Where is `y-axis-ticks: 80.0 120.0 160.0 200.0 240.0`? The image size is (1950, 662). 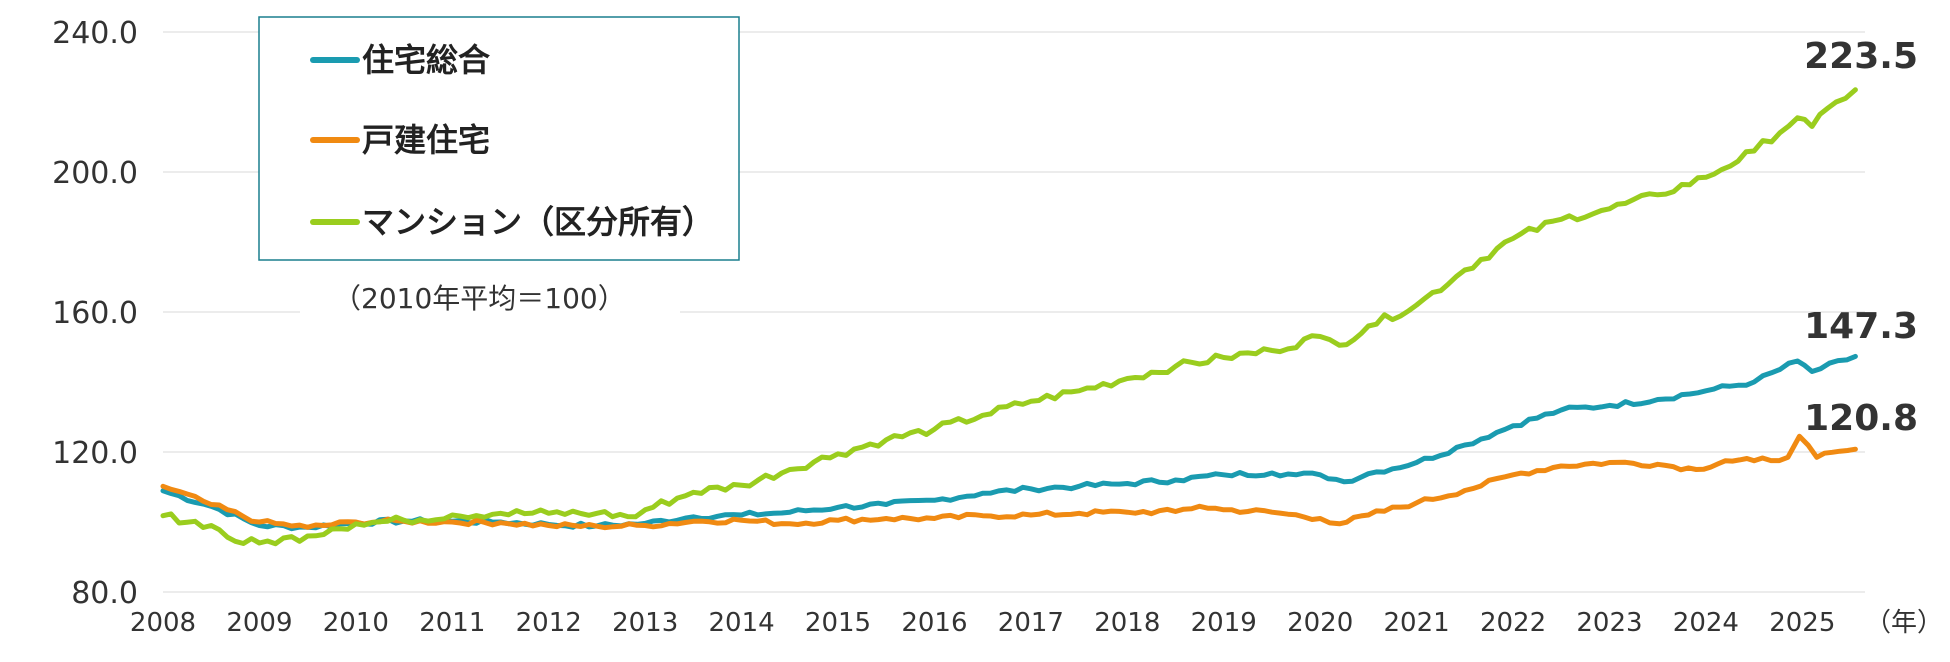
y-axis-ticks: 80.0 120.0 160.0 200.0 240.0 is located at coordinates (95, 313).